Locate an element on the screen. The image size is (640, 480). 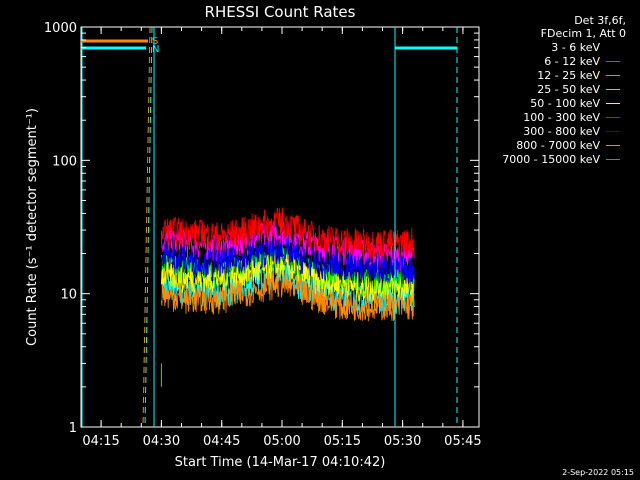
legend-header: Det 3f,6f, FDecim 1, Att 0 is located at coordinates (556, 27).